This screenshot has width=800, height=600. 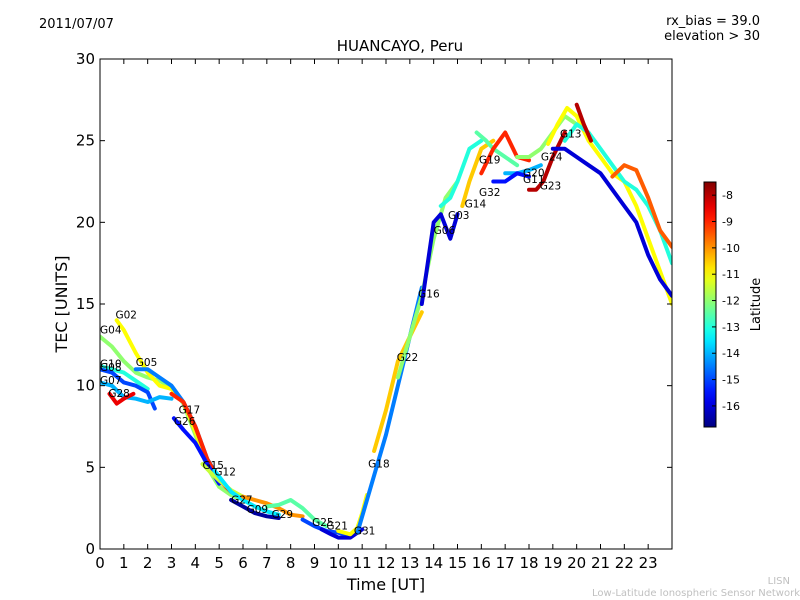 What do you see at coordinates (111, 381) in the screenshot?
I see `sat-label-g07: G07` at bounding box center [111, 381].